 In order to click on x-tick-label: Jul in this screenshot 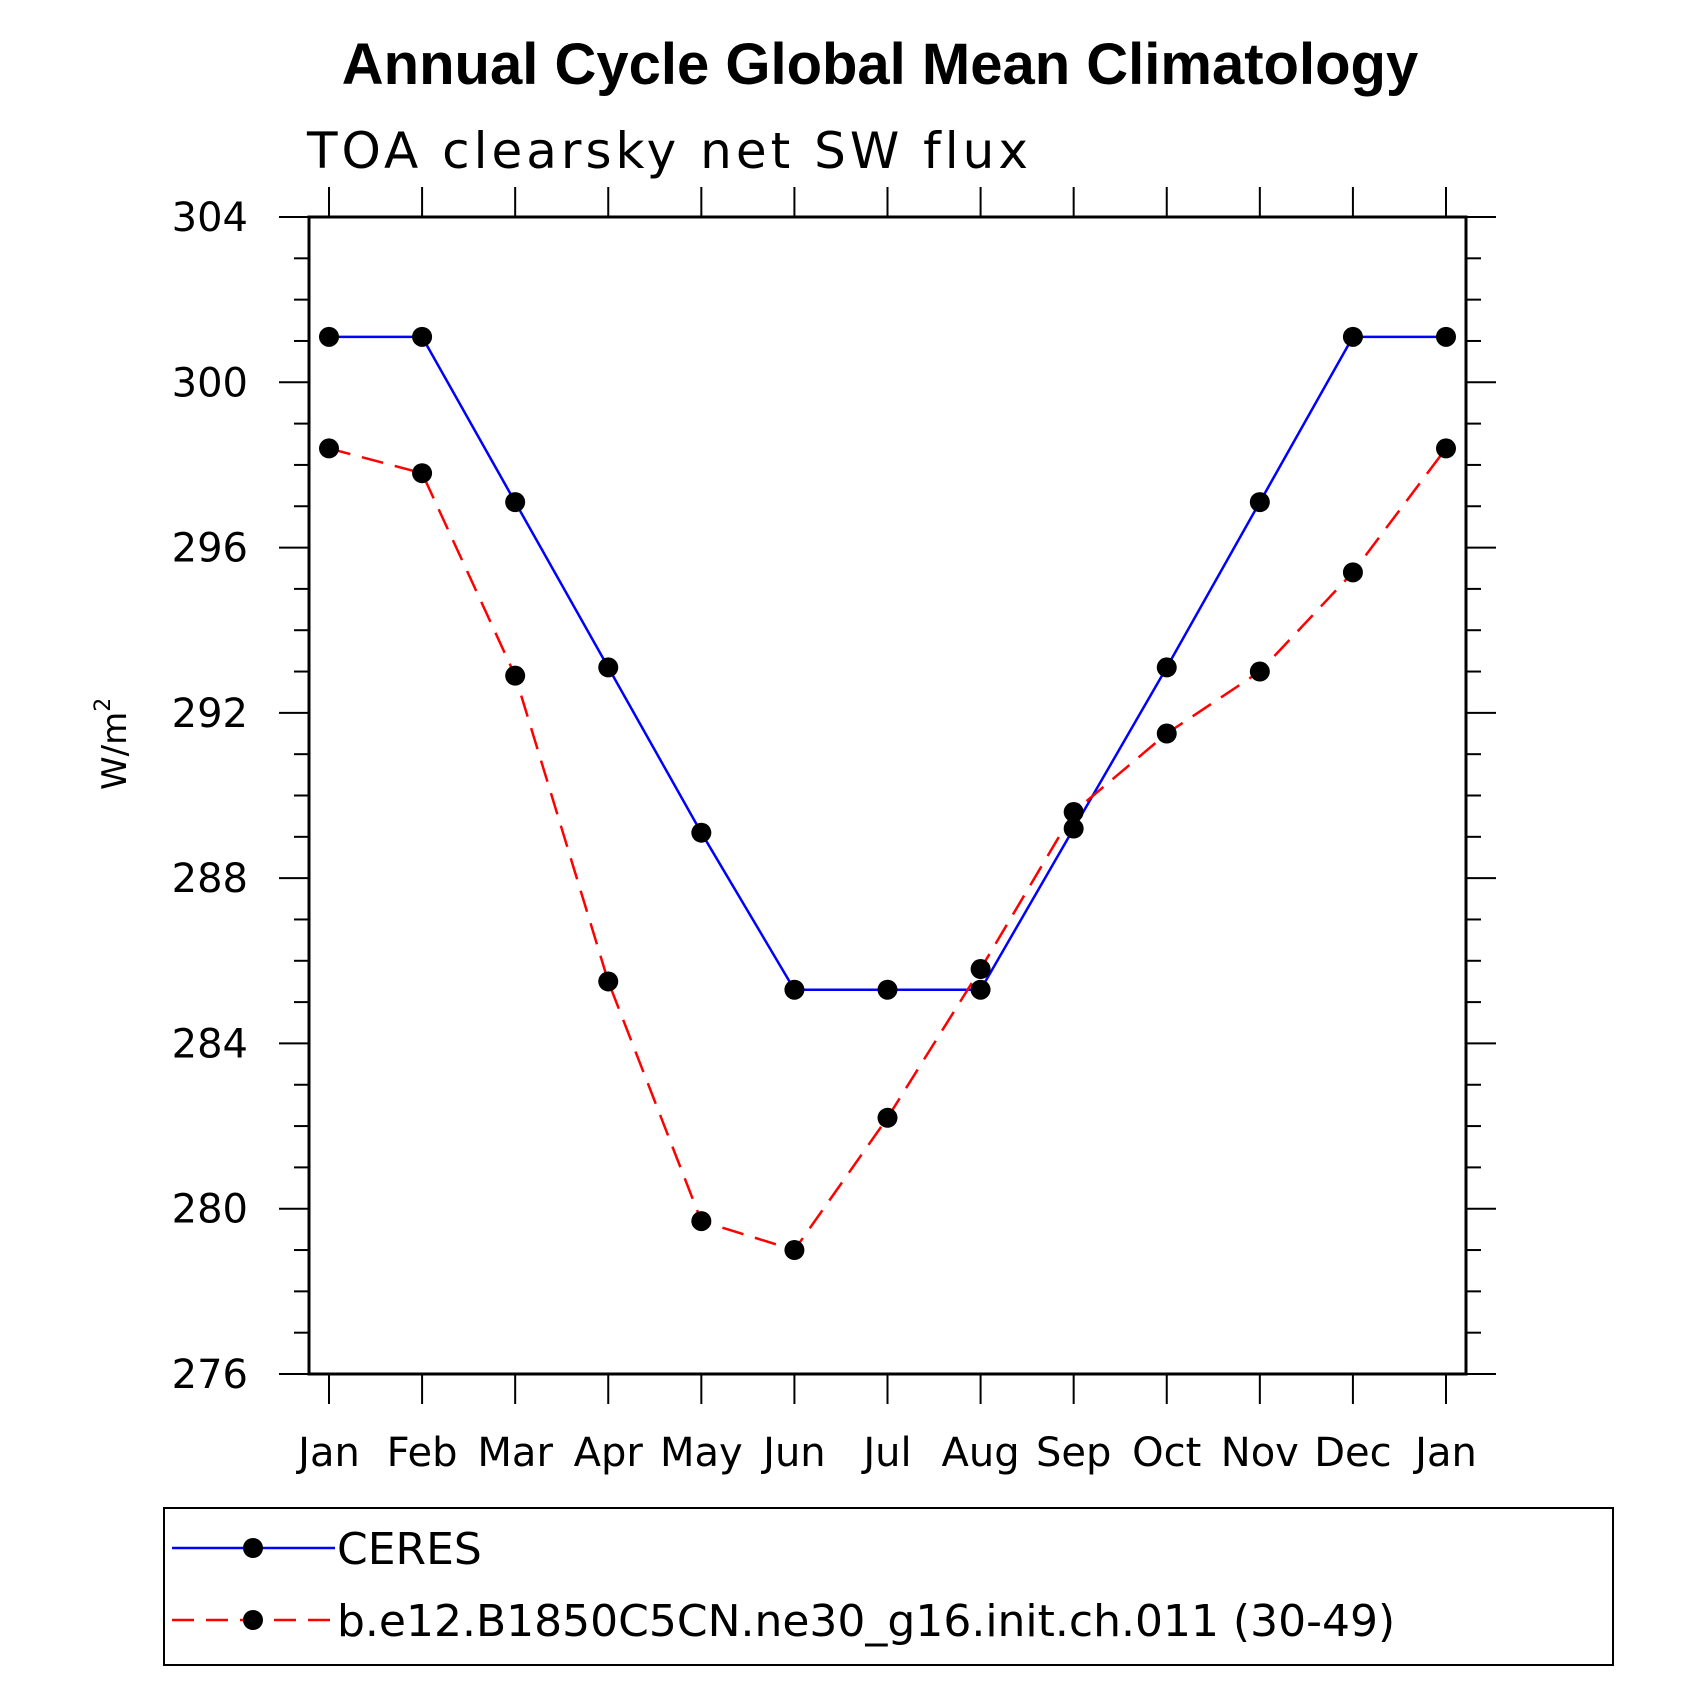, I will do `click(885, 1453)`.